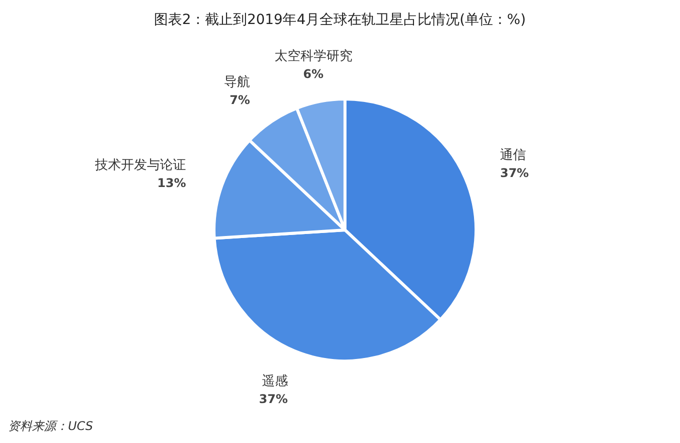 Image resolution: width=680 pixels, height=443 pixels. Describe the element at coordinates (313, 56) in the screenshot. I see `slice-label: 太空科学研究` at that location.